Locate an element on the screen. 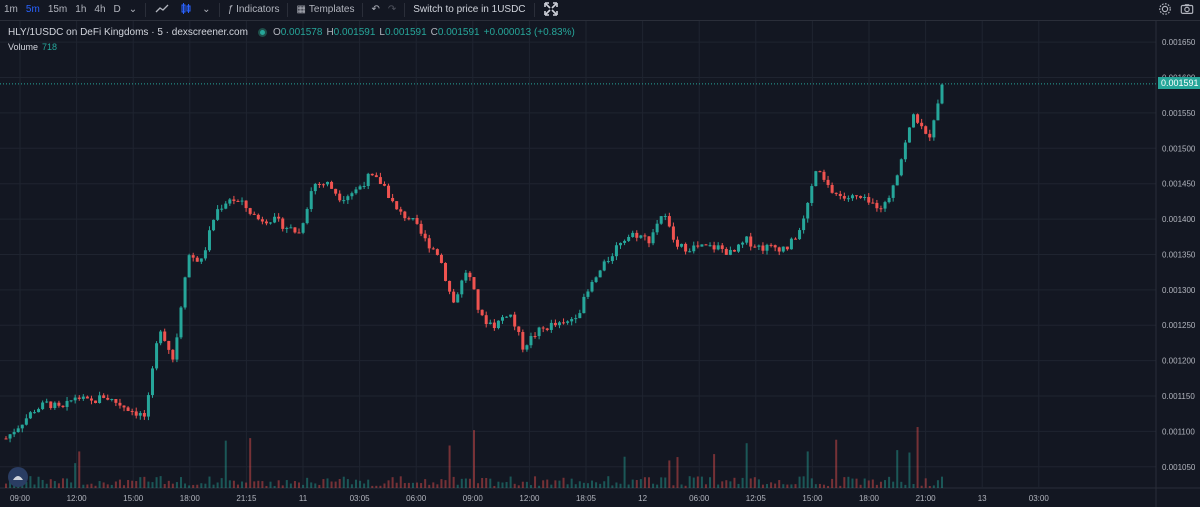 The image size is (1200, 507). redo-icon: ↷ is located at coordinates (392, 9).